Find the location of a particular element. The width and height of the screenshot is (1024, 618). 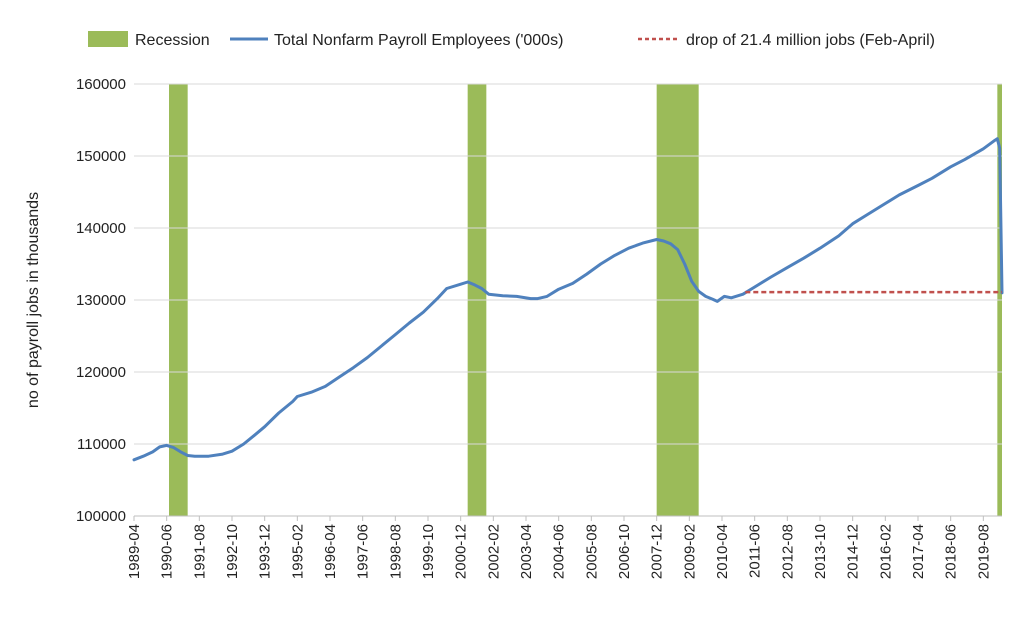

y-tick-label-160000: 160000 is located at coordinates (101, 84).